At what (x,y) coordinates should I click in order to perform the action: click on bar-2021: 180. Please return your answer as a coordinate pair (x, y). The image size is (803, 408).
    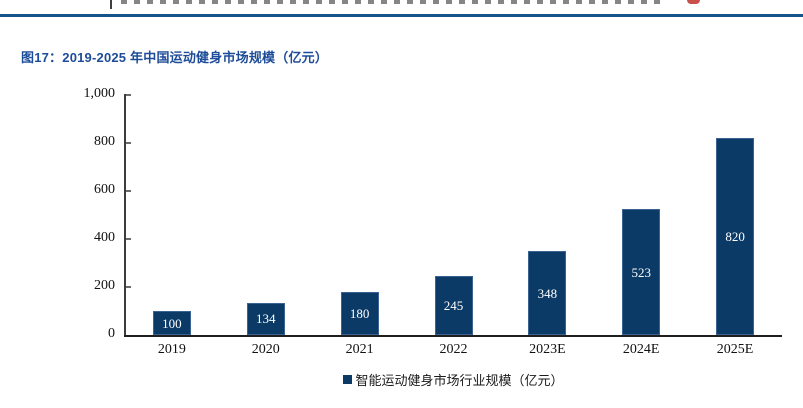
    Looking at the image, I should click on (359, 313).